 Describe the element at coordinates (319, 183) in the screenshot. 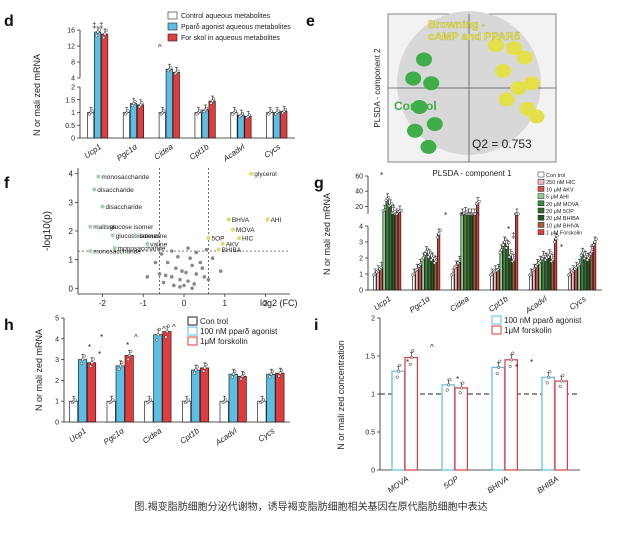

I see `panel-label-g: g` at that location.